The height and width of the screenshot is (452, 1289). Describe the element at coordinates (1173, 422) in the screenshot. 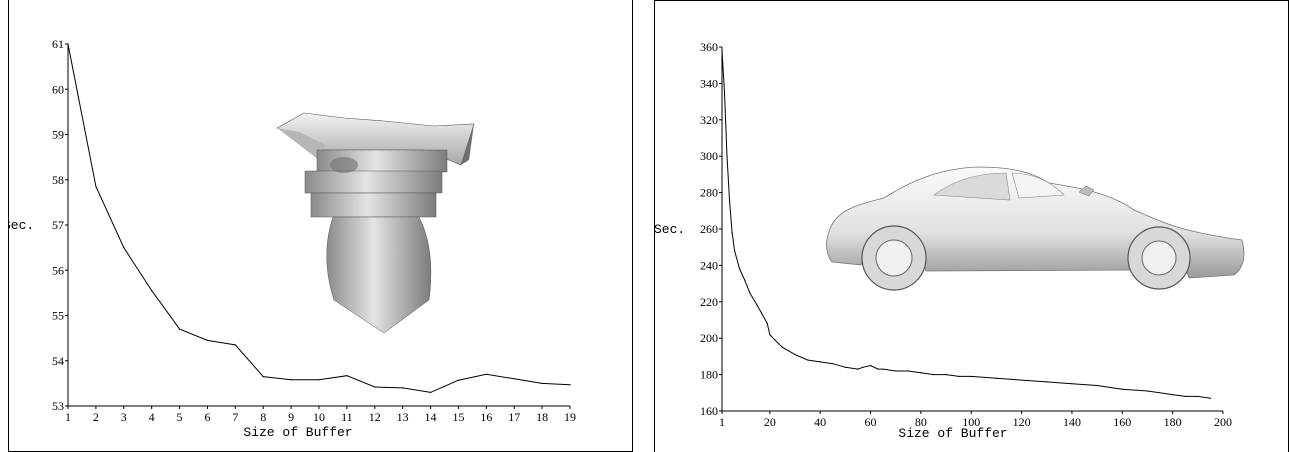

I see `right-x-tick-label: 180` at that location.